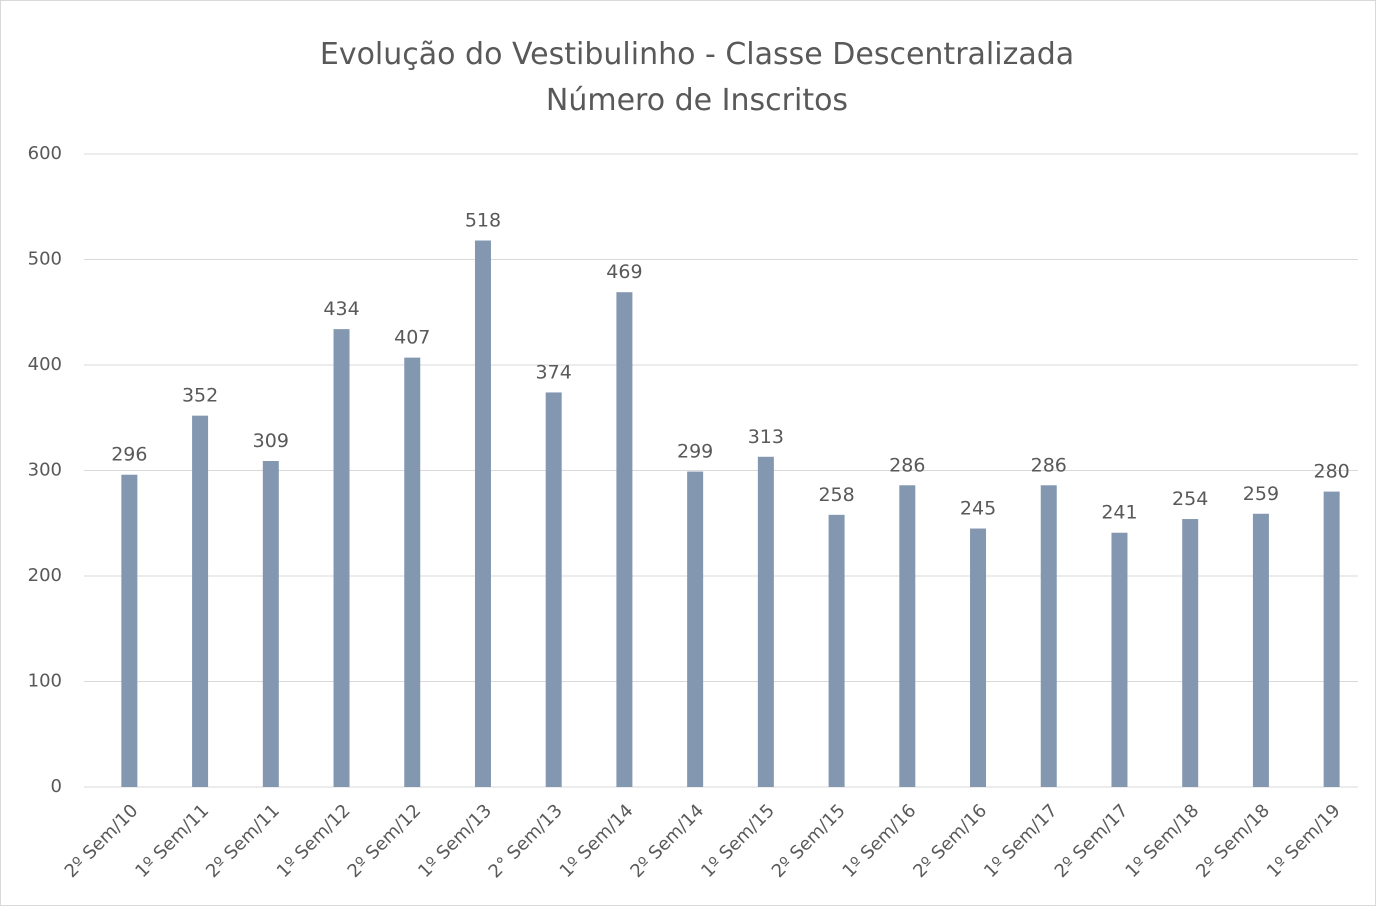 The image size is (1376, 906). Describe the element at coordinates (766, 437) in the screenshot. I see `data-label: 313` at that location.